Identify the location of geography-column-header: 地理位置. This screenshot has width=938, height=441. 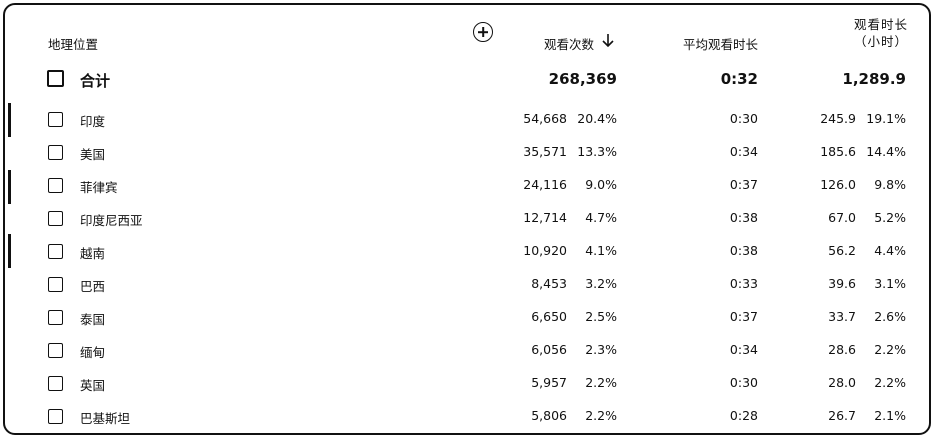
(73, 44).